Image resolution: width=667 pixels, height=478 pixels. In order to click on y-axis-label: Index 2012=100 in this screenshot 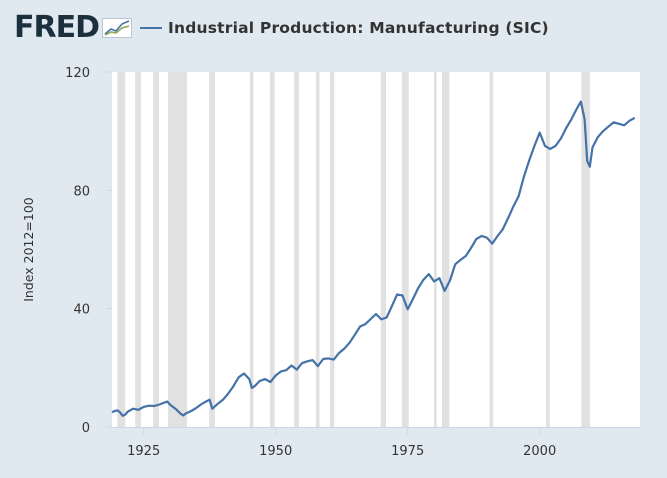, I will do `click(28, 249)`.